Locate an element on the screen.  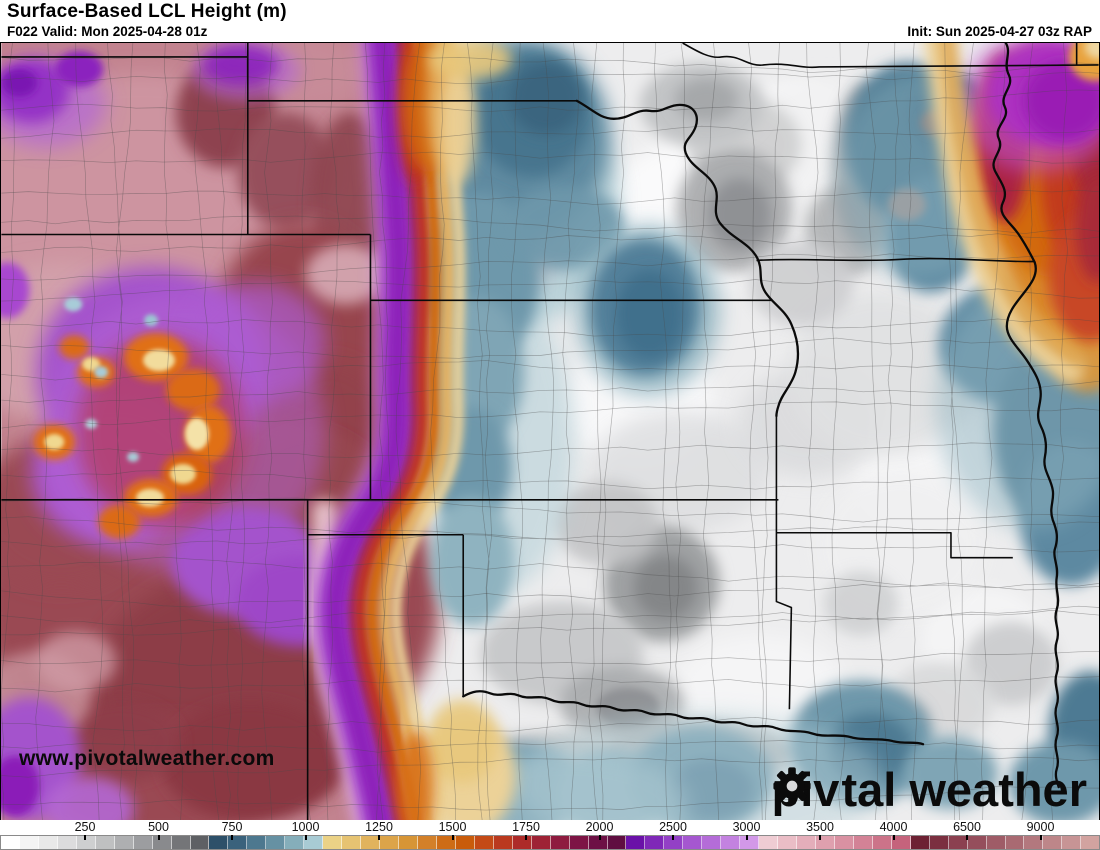
valid-time-label: F022 Valid: Mon 2025-04-28 01z is located at coordinates (107, 31).